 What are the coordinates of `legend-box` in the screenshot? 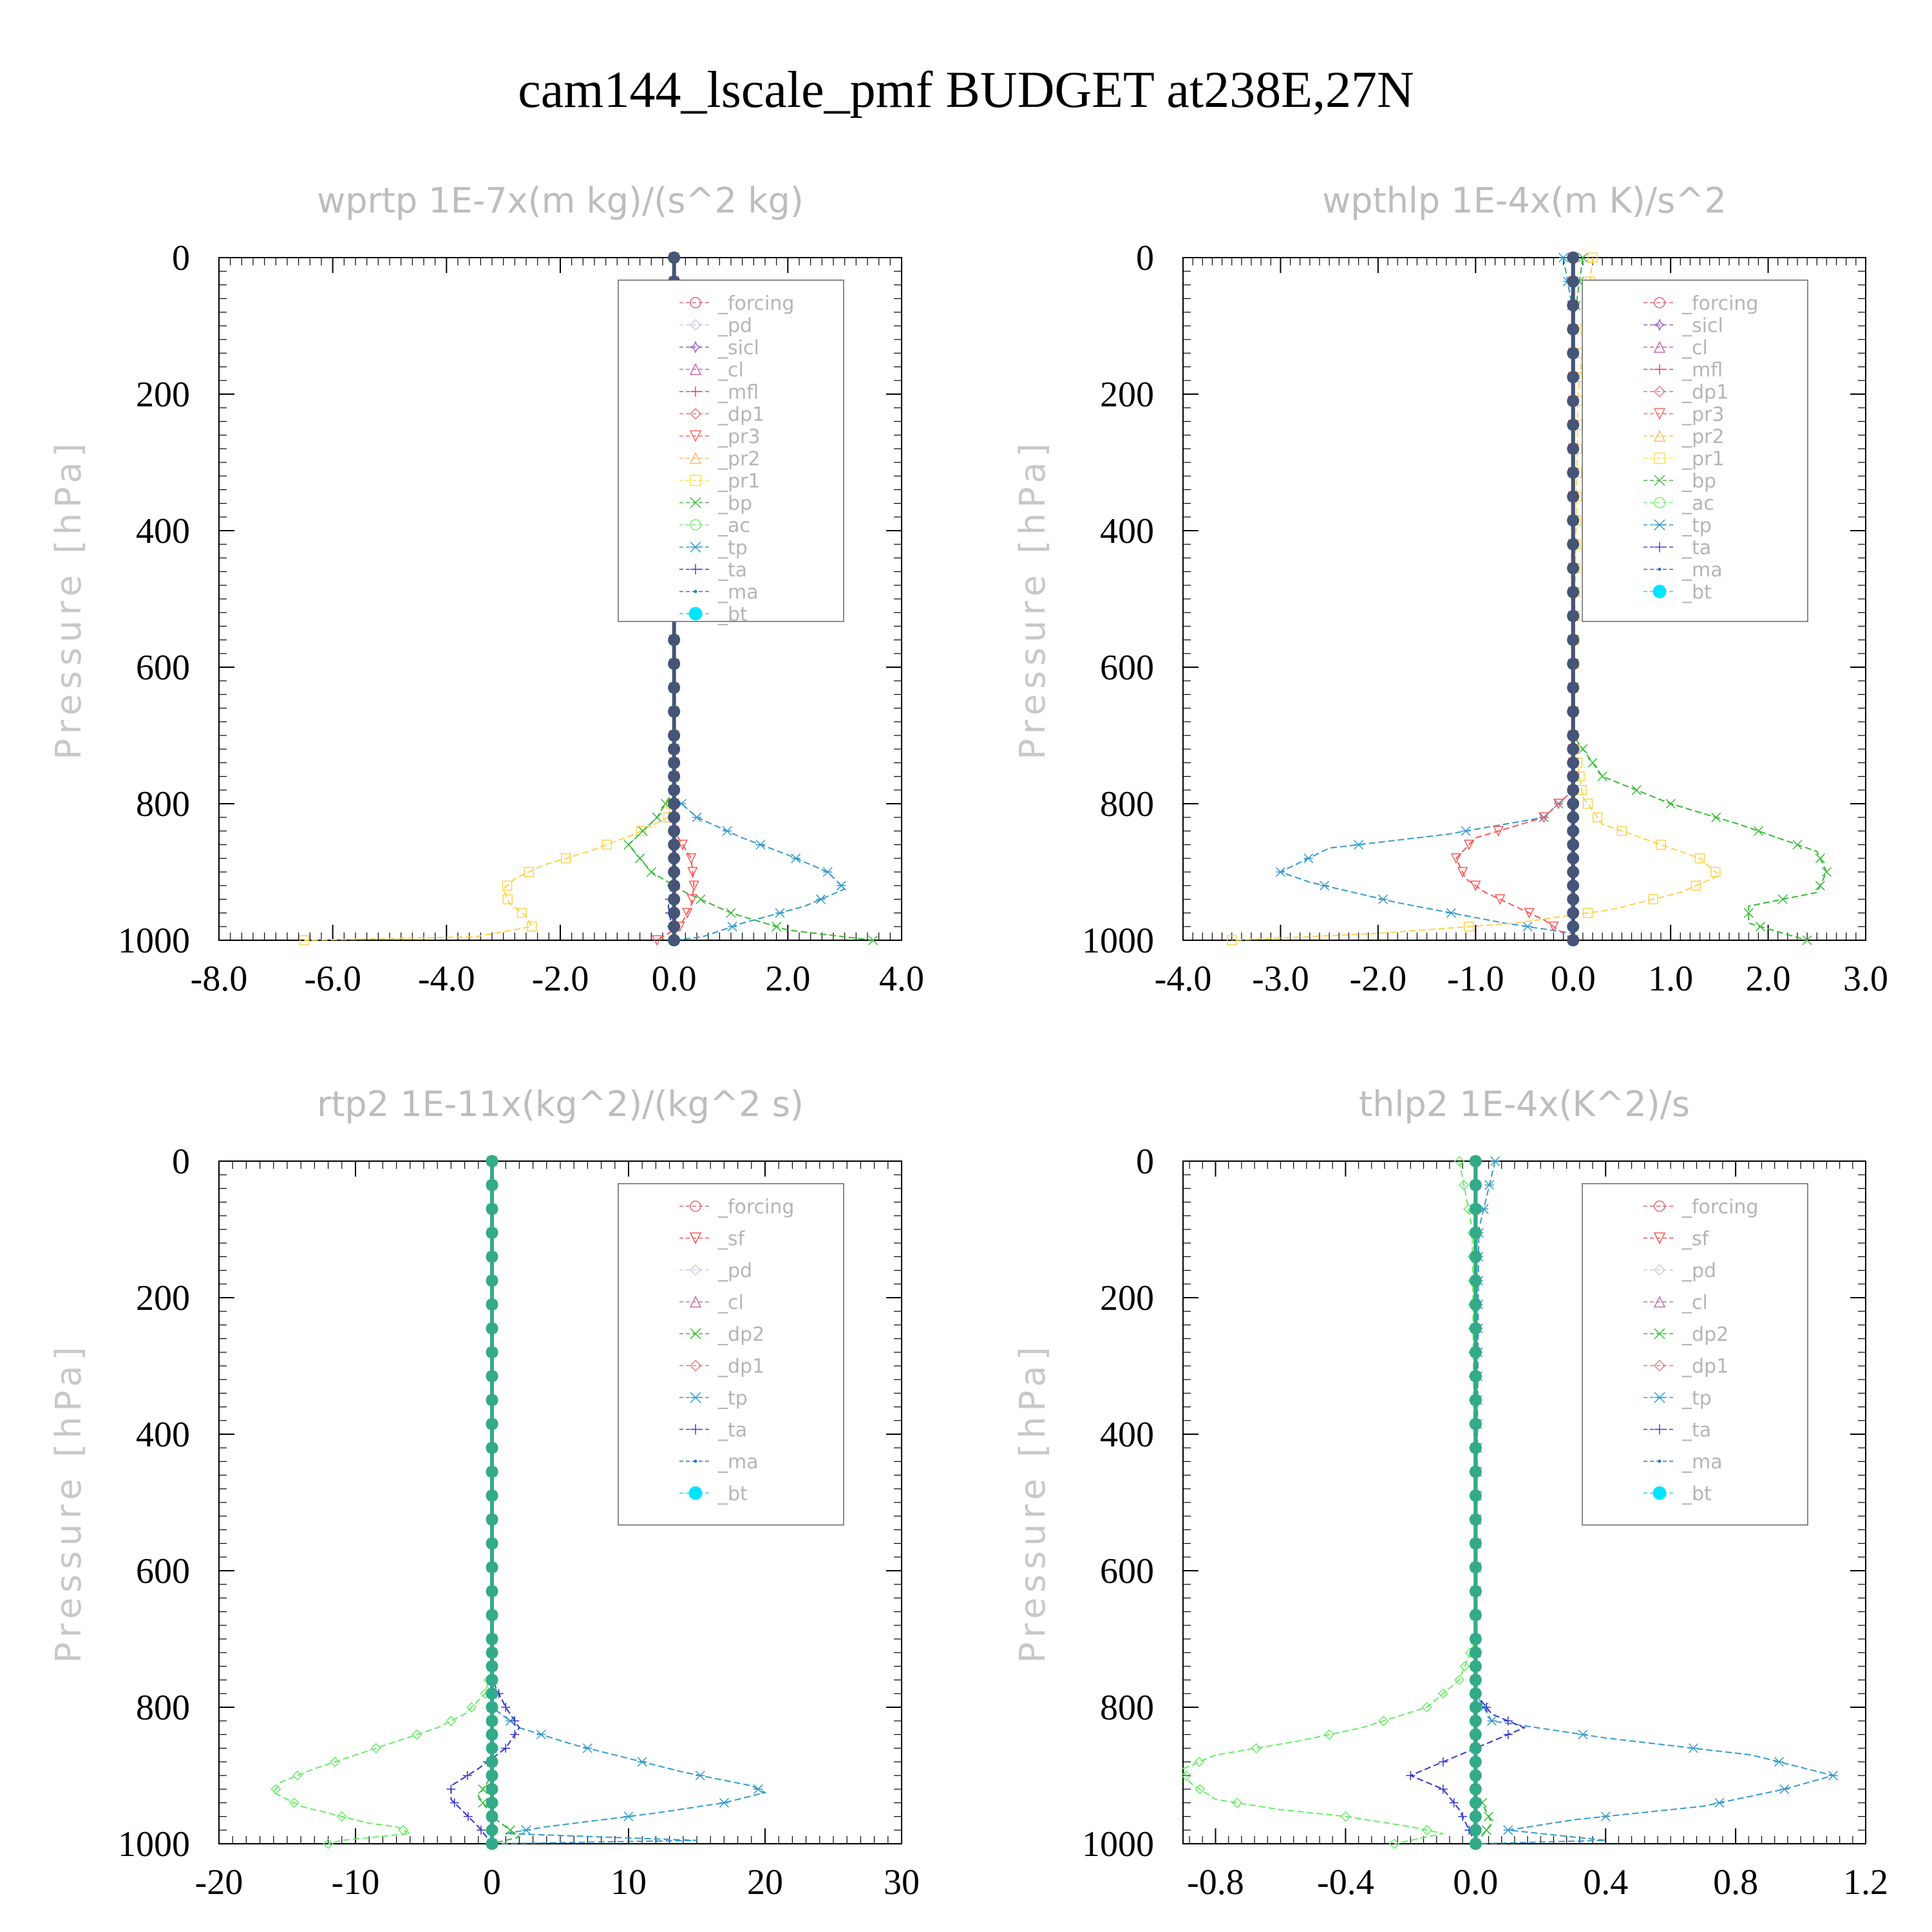 It's located at (1695, 450).